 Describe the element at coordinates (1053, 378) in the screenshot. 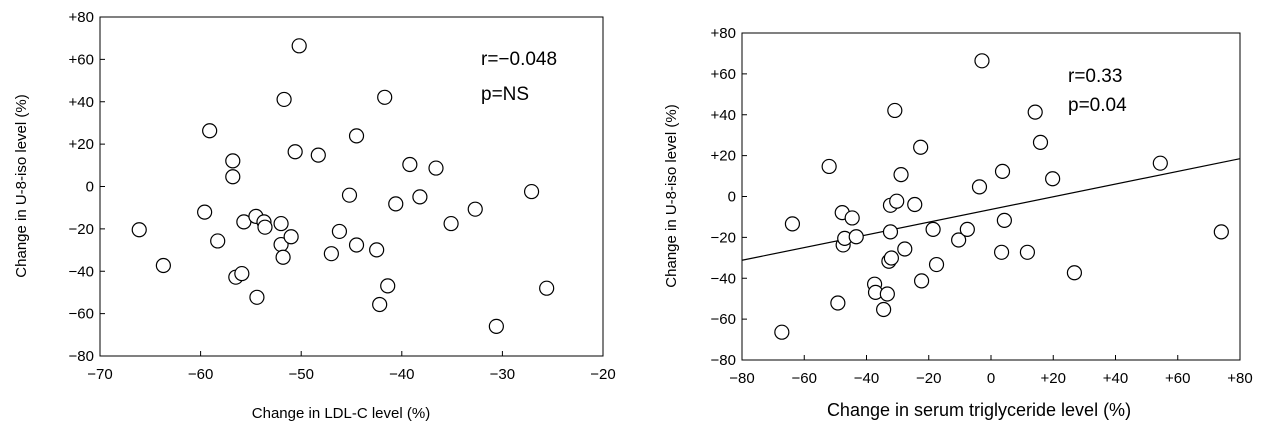

I see `x-tick-label: +20` at that location.